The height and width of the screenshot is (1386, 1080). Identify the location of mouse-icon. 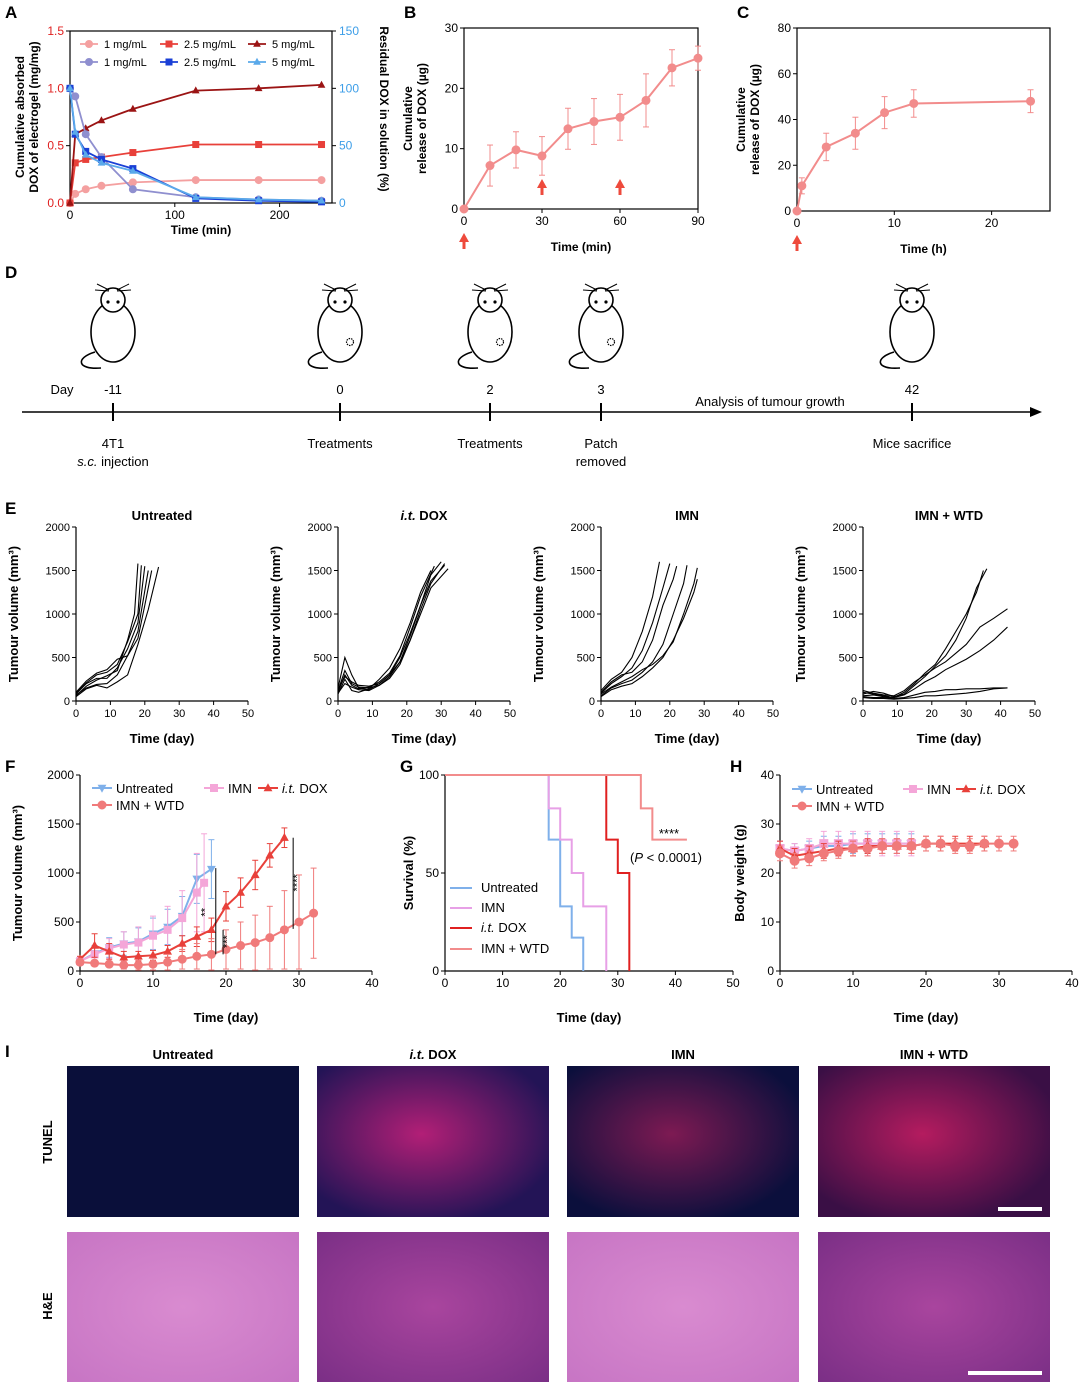
(907, 326).